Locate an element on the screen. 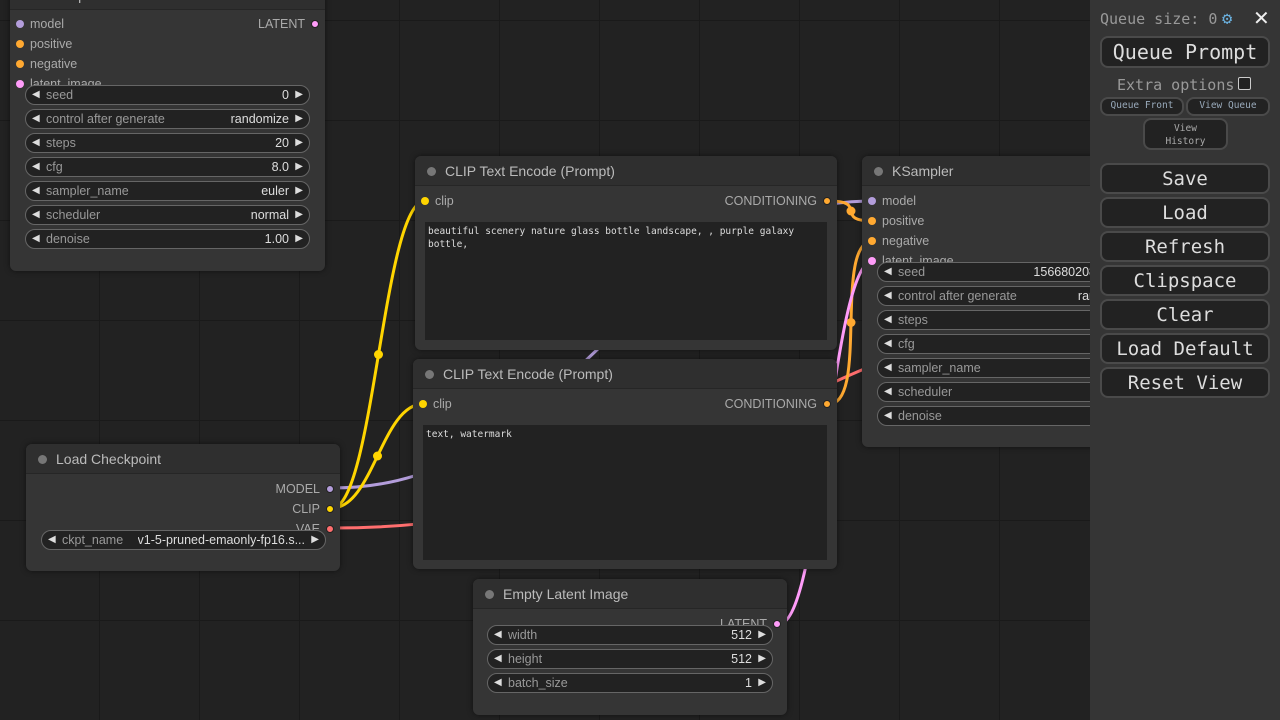 Image resolution: width=1280 pixels, height=720 pixels. widget-cfg: ◀ cfg 8.0 ▶ is located at coordinates (167, 167).